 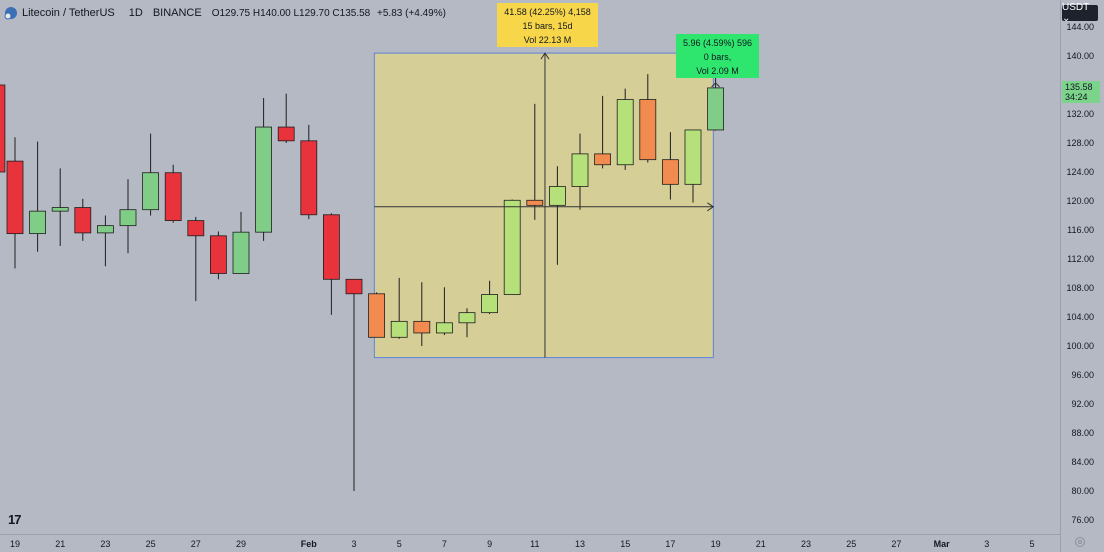 I want to click on measure-label: 5.96 (4.59%) 596 0 bars, Vol 2.09 M, so click(x=717, y=56).